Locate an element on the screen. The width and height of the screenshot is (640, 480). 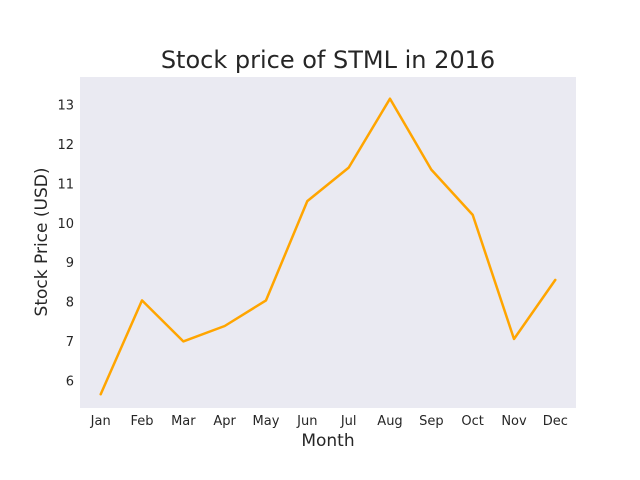
x-tick-label: Jul is located at coordinates (348, 421).